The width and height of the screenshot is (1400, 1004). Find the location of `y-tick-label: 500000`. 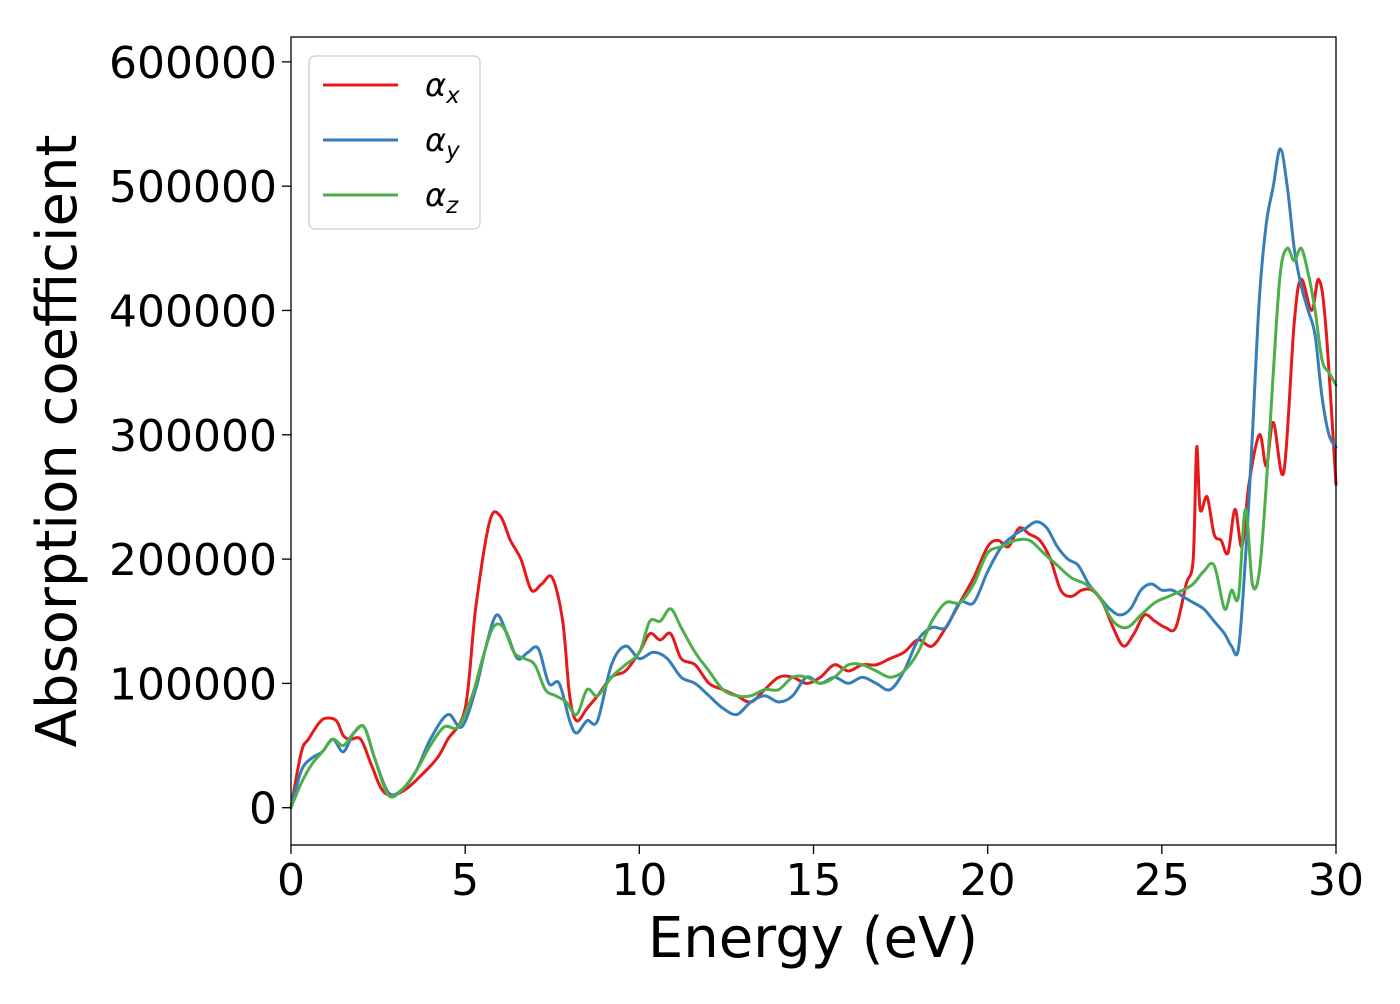

y-tick-label: 500000 is located at coordinates (193, 187).